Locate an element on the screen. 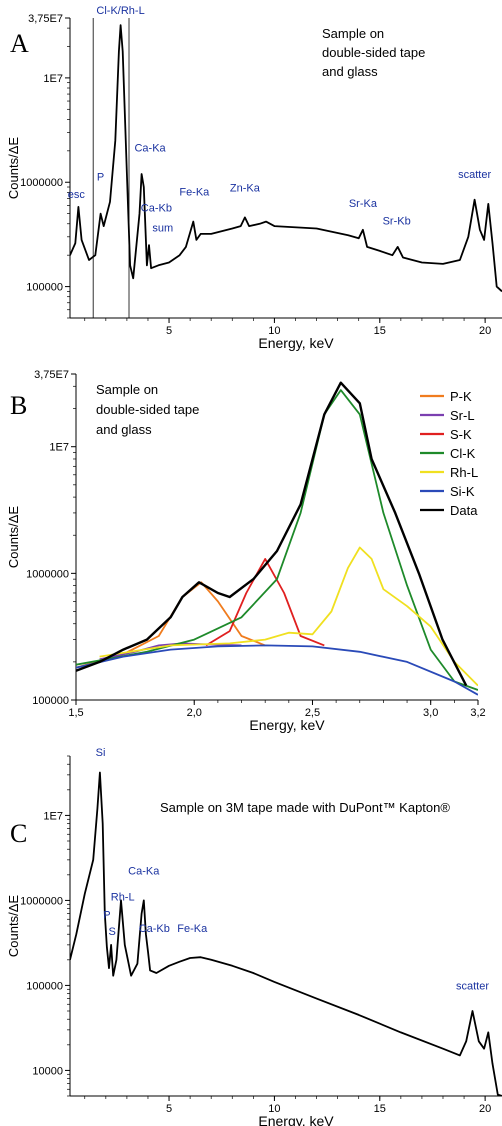 Image resolution: width=502 pixels, height=1126 pixels. series-line-si-k is located at coordinates (277, 670).